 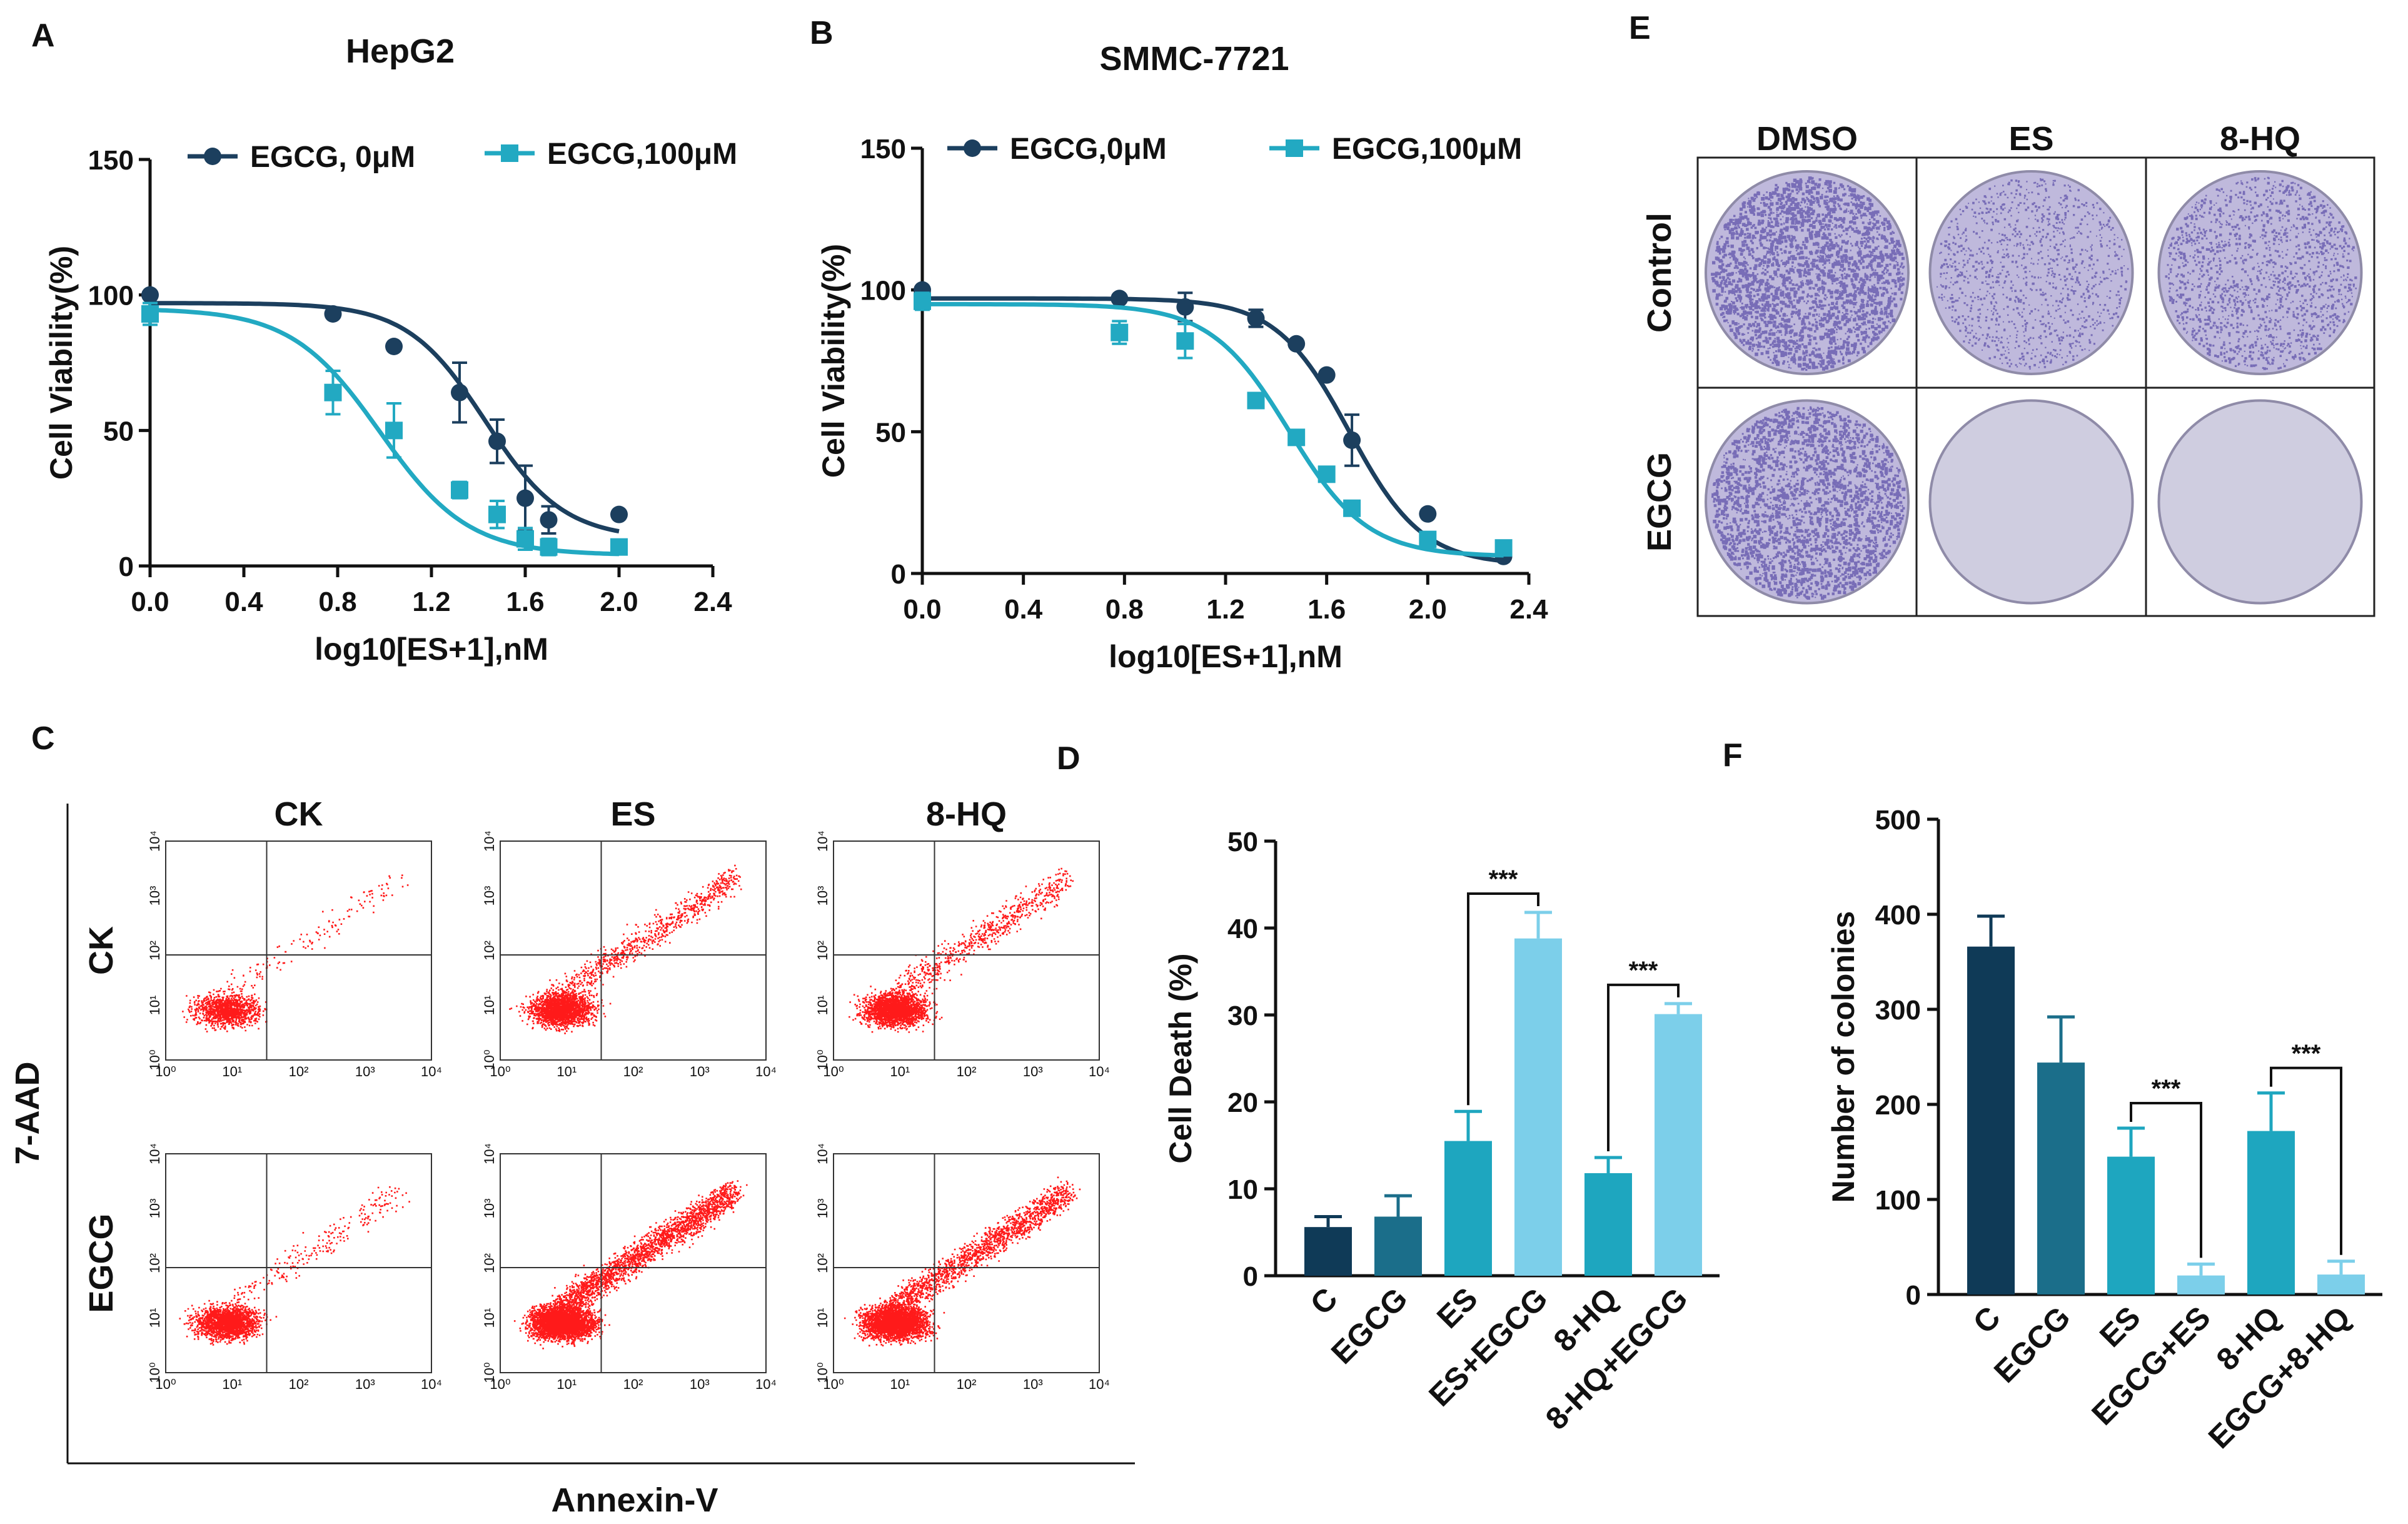 What do you see at coordinates (1457, 1308) in the screenshot?
I see `x-tick-label: ES` at bounding box center [1457, 1308].